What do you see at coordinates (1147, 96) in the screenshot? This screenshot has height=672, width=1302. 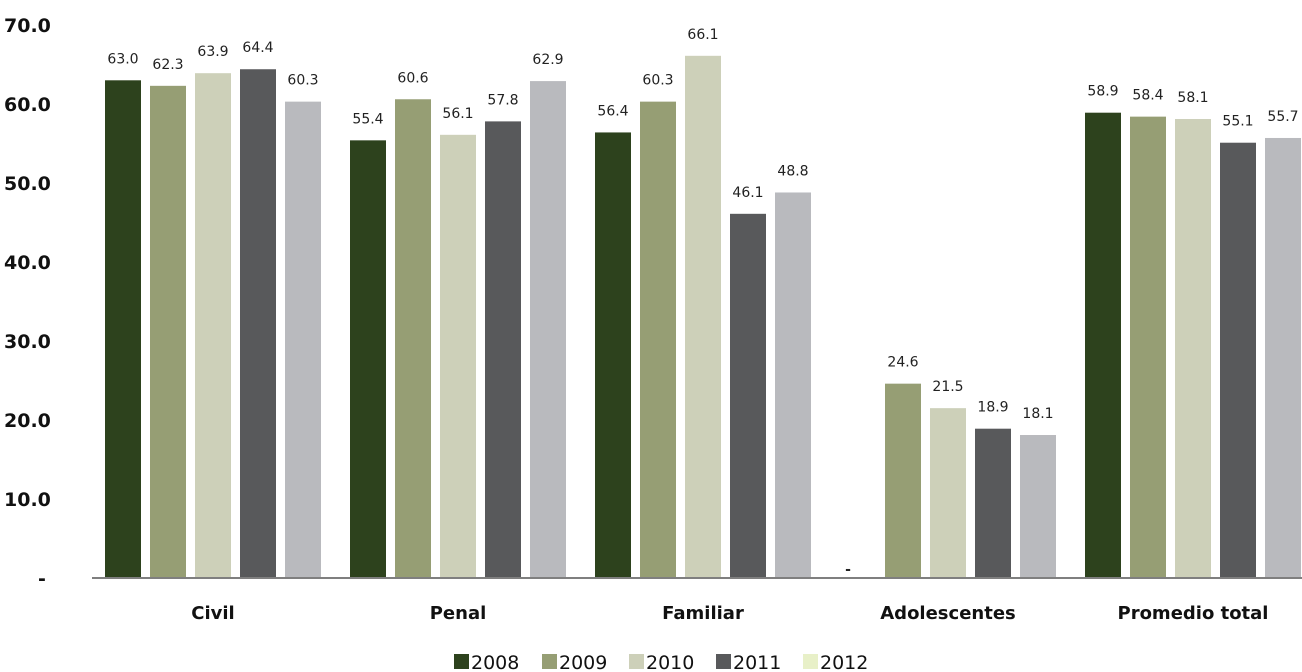 I see `data-label: 58.4` at bounding box center [1147, 96].